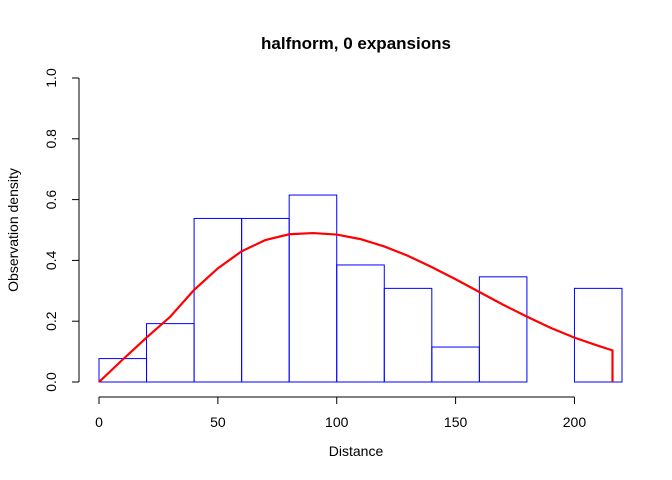 The height and width of the screenshot is (480, 672). Describe the element at coordinates (51, 382) in the screenshot. I see `y-tick-label: 0.0` at that location.